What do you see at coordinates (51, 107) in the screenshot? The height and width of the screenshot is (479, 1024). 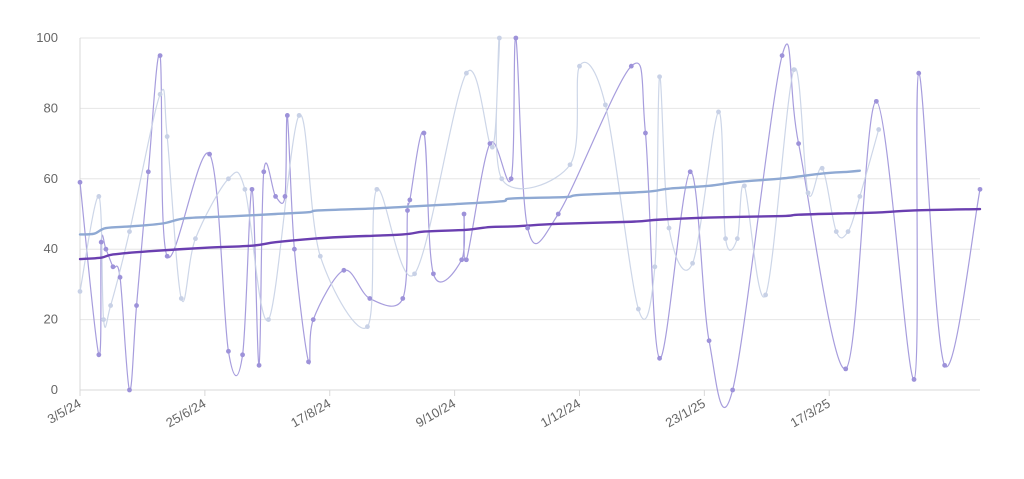 I see `y-tick-label: 80` at bounding box center [51, 107].